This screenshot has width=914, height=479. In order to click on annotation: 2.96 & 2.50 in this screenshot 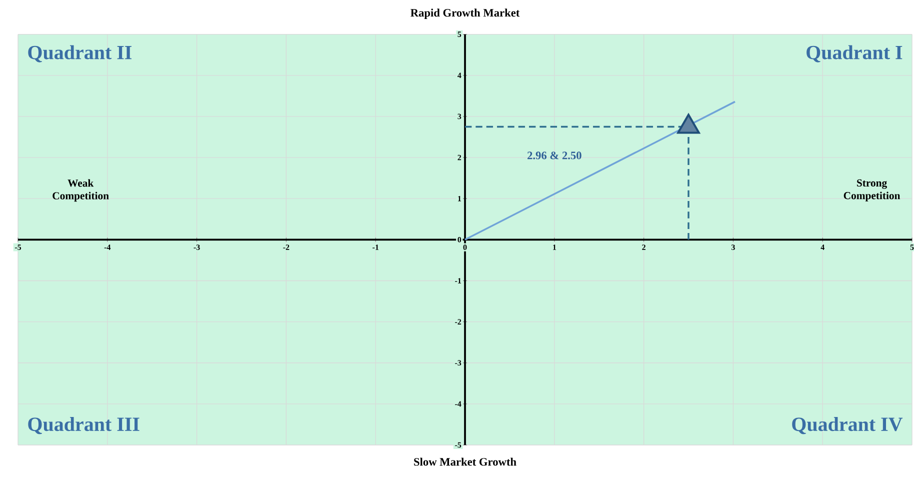, I will do `click(555, 156)`.